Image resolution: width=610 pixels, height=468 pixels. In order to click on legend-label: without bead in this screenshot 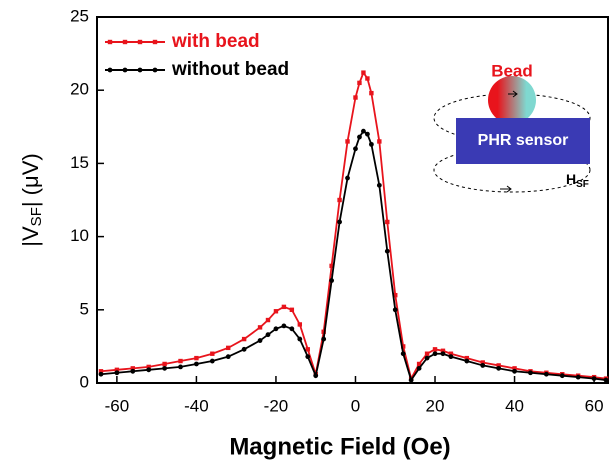, I will do `click(230, 69)`.